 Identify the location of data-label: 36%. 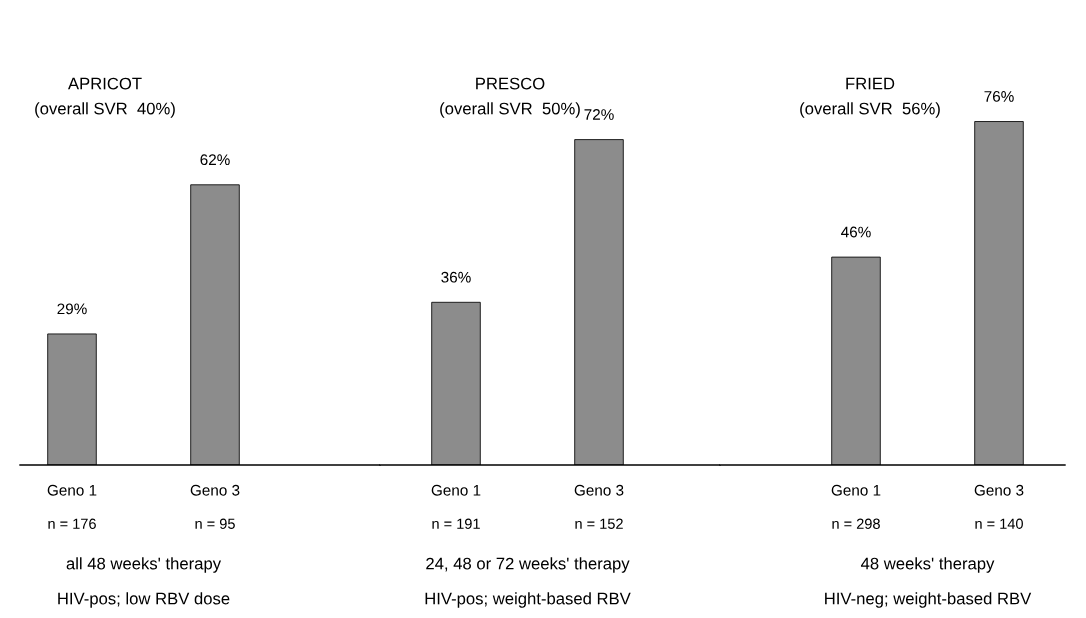
(456, 277).